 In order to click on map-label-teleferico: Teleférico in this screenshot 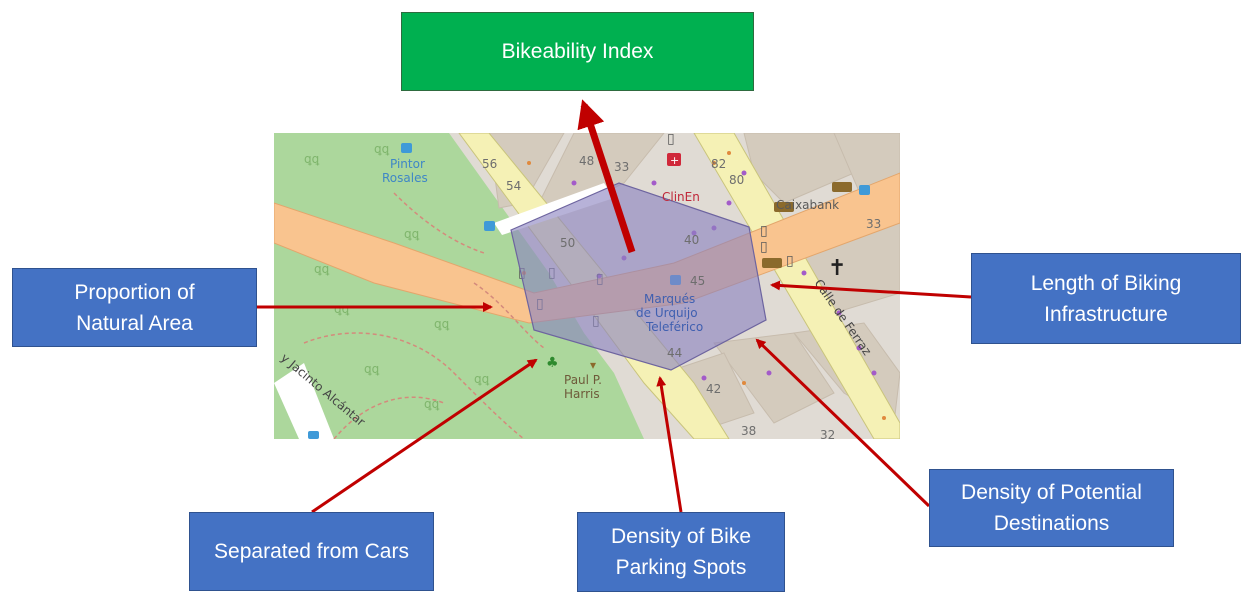, I will do `click(674, 327)`.